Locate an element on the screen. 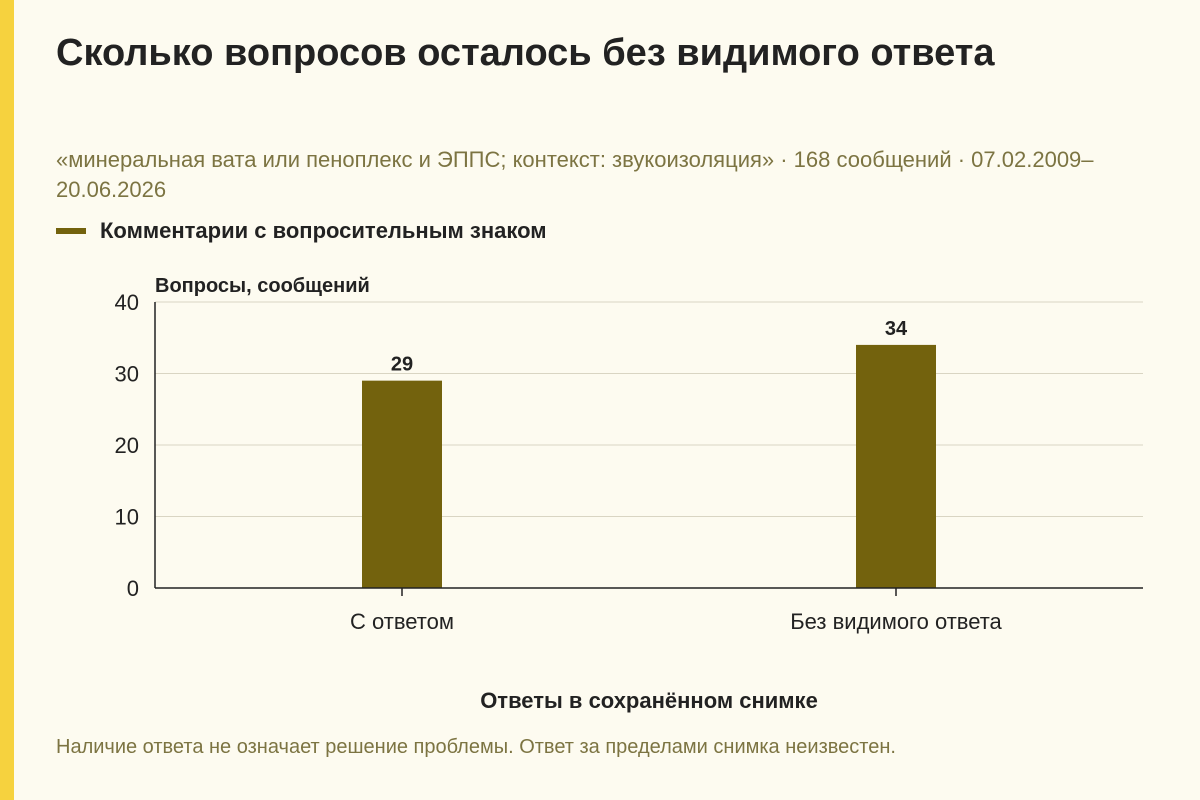 The image size is (1200, 800). legend: Комментарии с вопросительным знаком is located at coordinates (301, 231).